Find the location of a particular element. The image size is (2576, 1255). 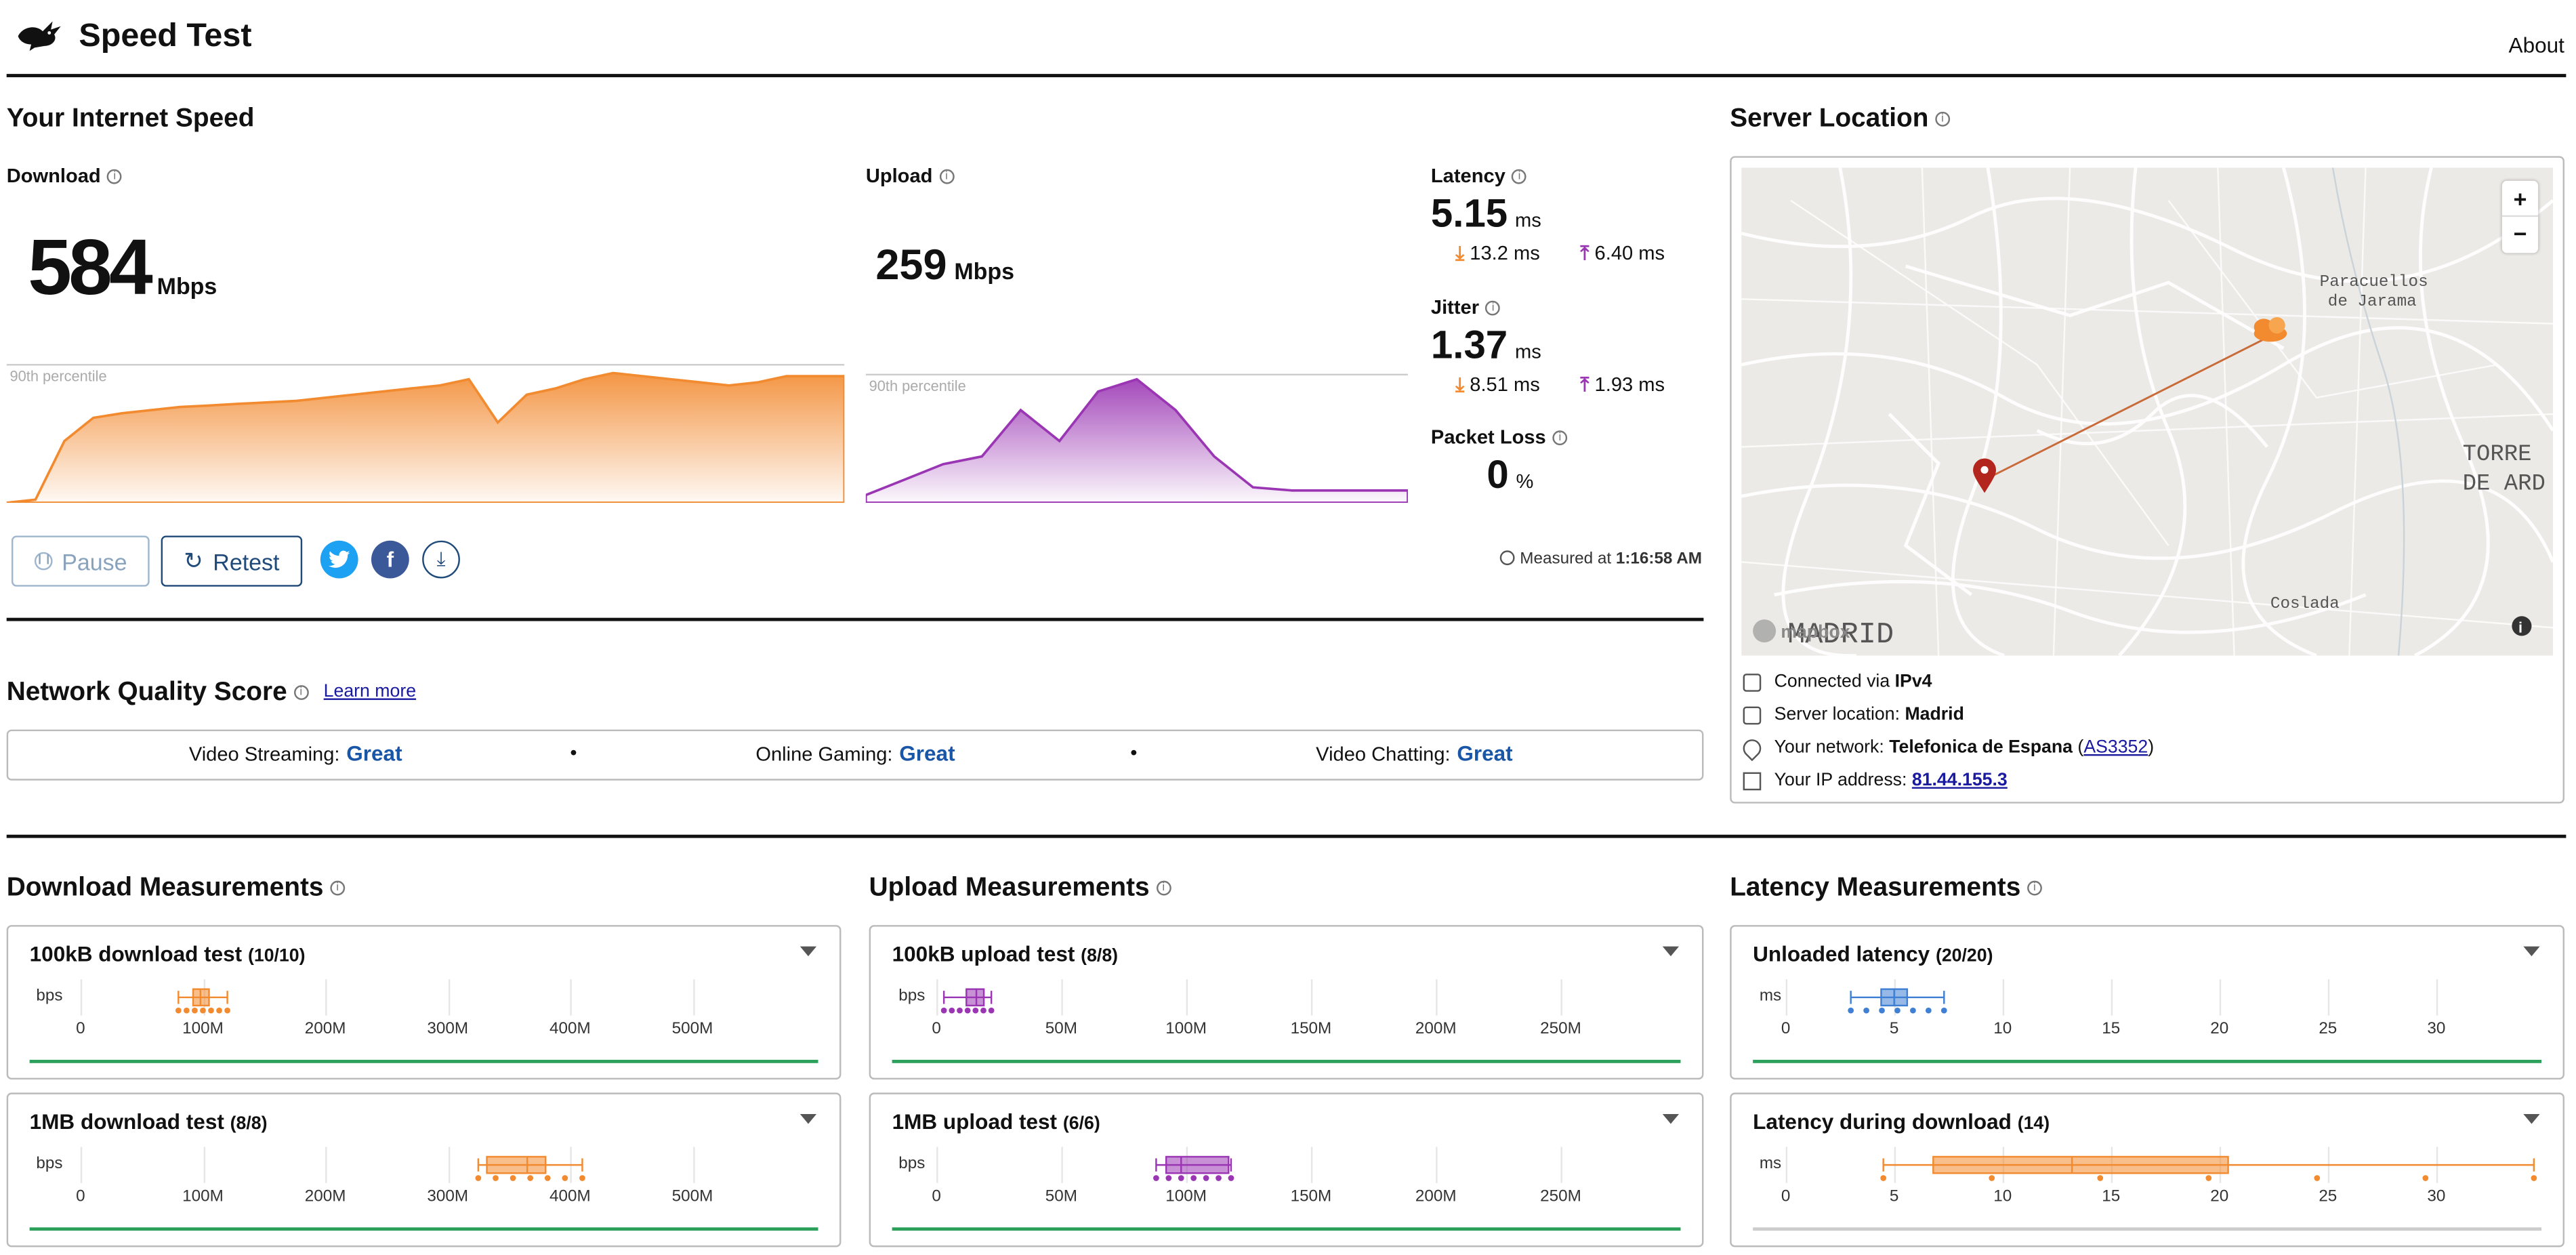

zoom-in-button: + is located at coordinates (2520, 199).